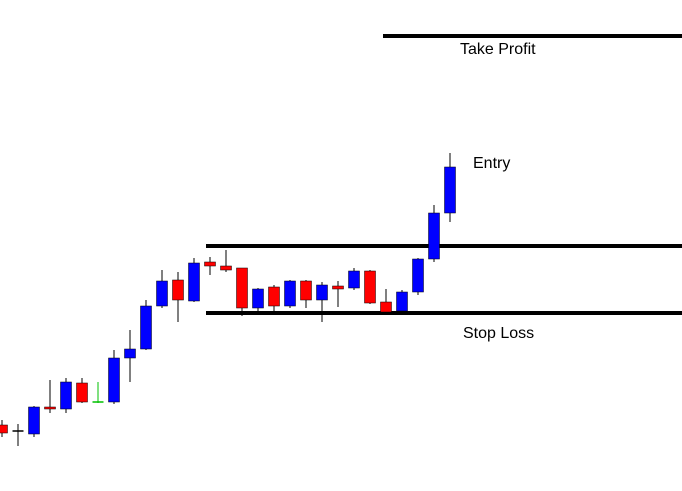 This screenshot has height=491, width=682. I want to click on annotation: Entry, so click(491, 163).